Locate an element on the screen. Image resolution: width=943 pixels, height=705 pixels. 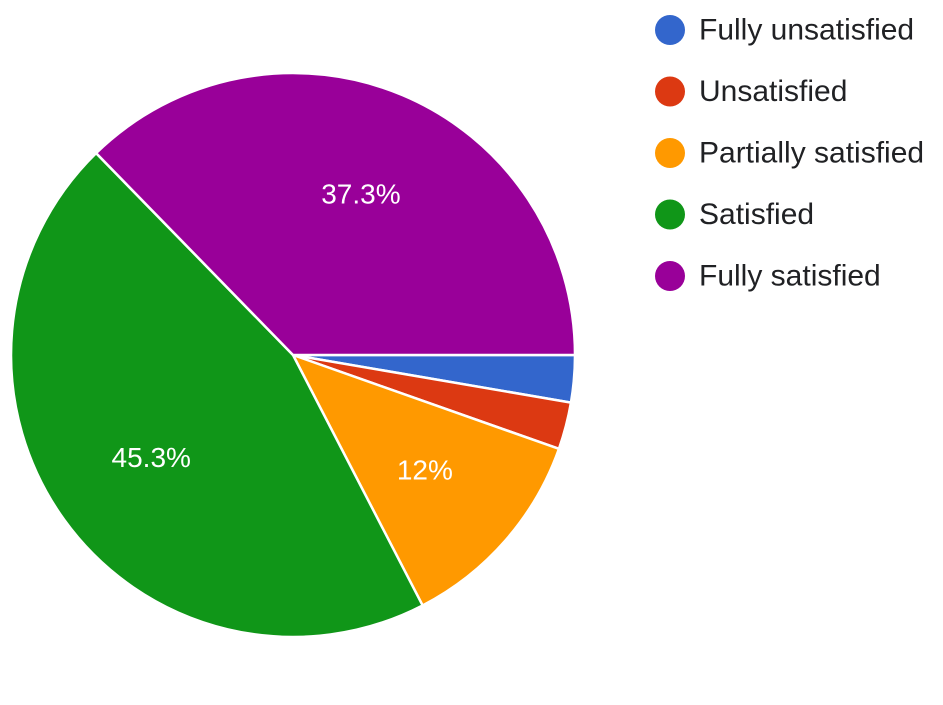
legend-label-partially-satisfied: Partially satisfied is located at coordinates (811, 153).